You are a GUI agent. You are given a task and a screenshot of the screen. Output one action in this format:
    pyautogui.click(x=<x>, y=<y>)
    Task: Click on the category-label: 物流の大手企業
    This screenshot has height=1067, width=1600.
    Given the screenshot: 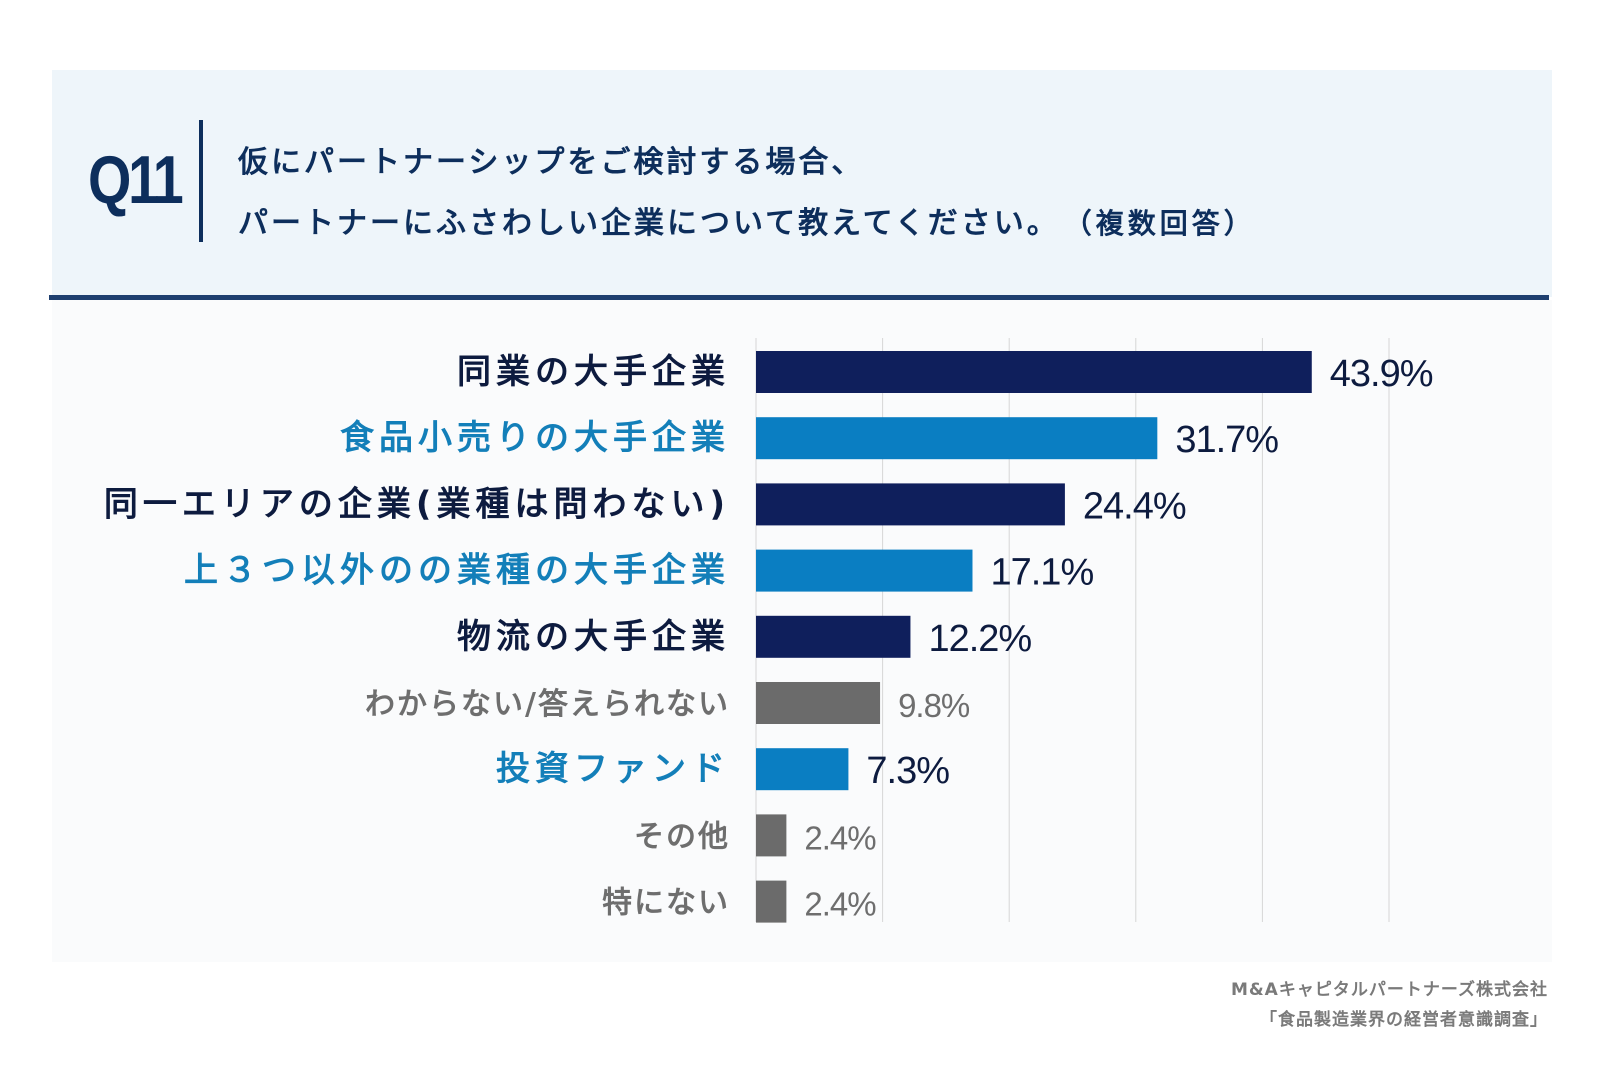 What is the action you would take?
    pyautogui.click(x=593, y=637)
    